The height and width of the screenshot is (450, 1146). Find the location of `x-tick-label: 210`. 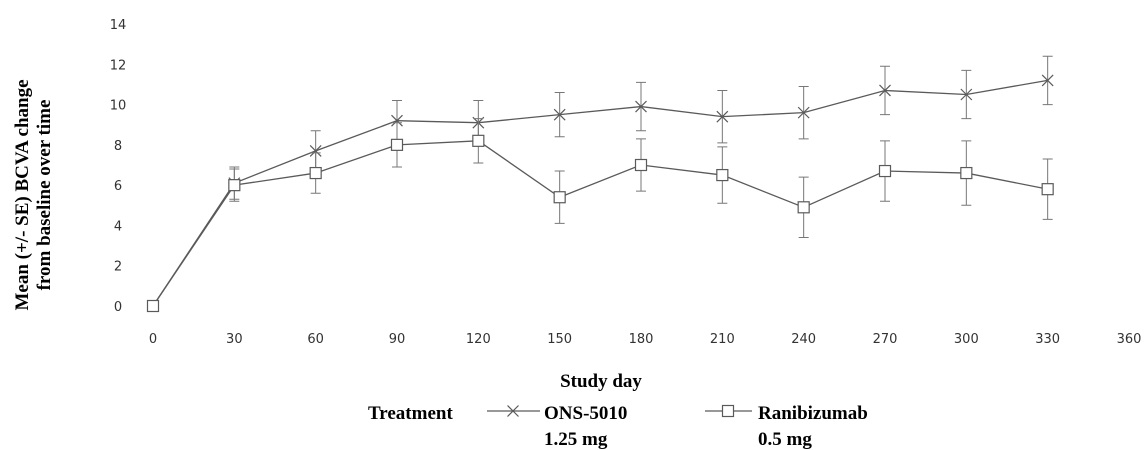

x-tick-label: 210 is located at coordinates (722, 339).